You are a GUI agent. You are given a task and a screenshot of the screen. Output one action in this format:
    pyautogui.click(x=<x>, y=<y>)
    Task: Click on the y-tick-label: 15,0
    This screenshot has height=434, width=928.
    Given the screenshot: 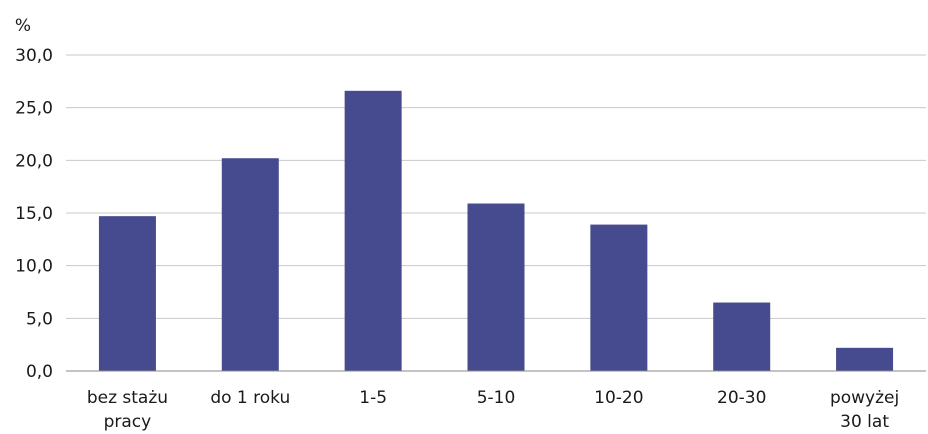 What is the action you would take?
    pyautogui.click(x=34, y=214)
    